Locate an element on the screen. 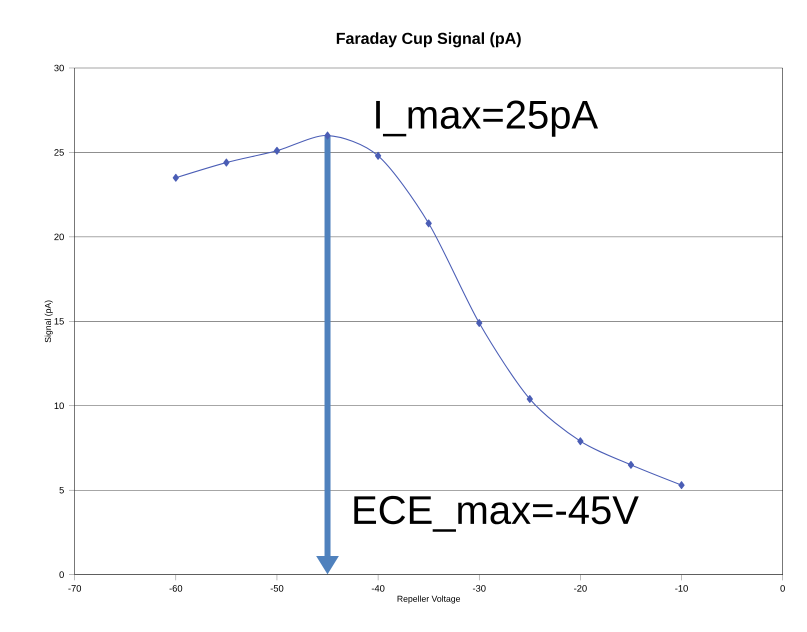 The width and height of the screenshot is (807, 632). x-axis-title: Repeller Voltage is located at coordinates (429, 599).